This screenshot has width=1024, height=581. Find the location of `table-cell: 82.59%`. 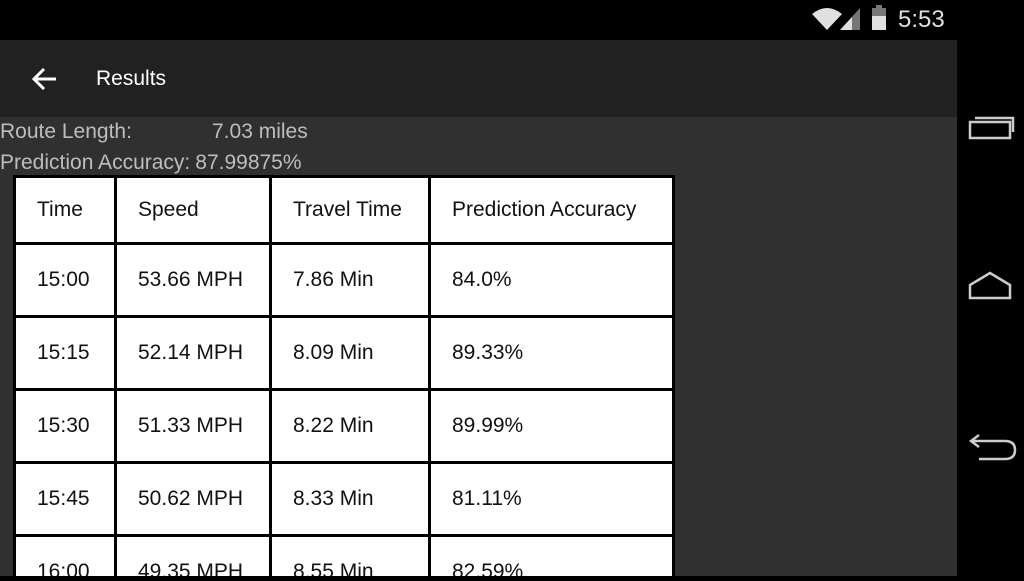

table-cell: 82.59% is located at coordinates (551, 556).